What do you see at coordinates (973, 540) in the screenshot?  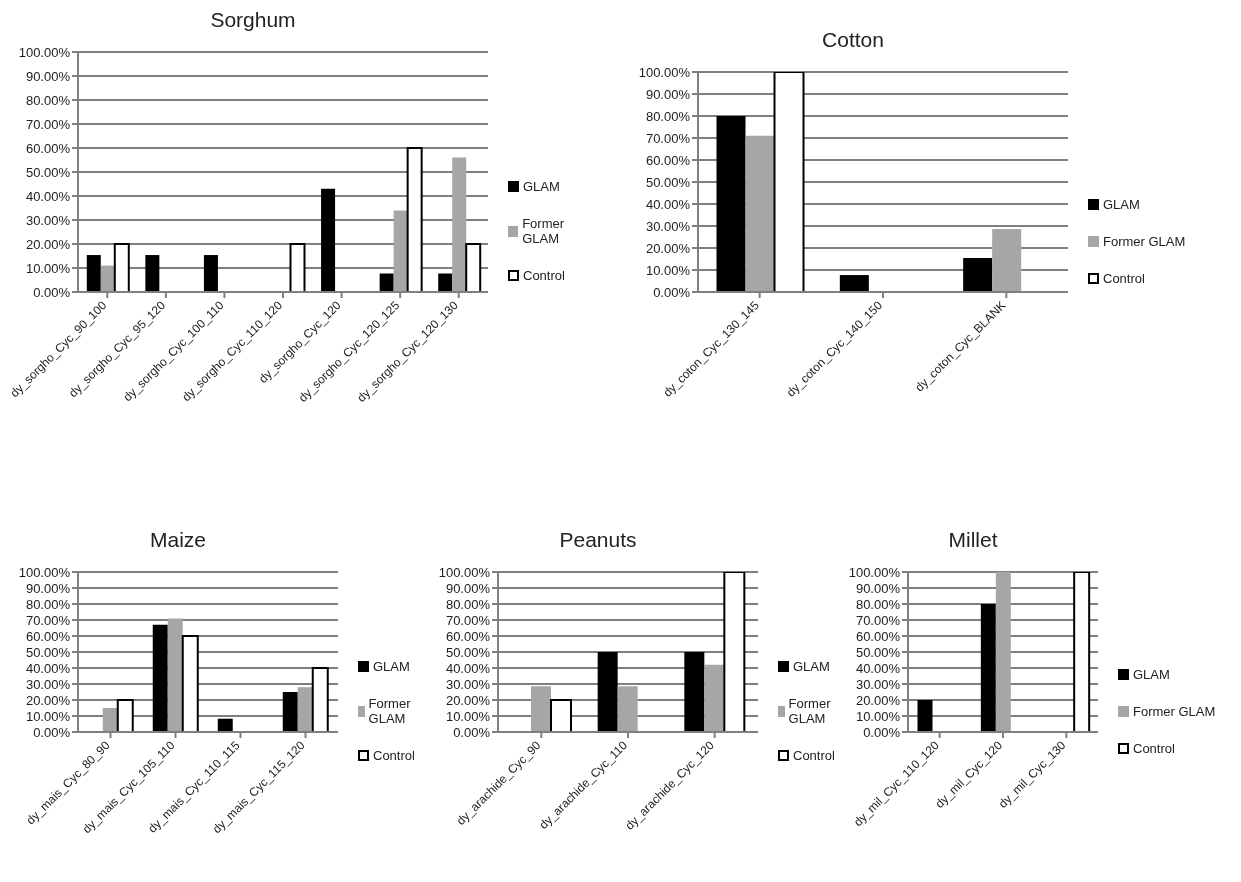 I see `chart-title: Millet` at bounding box center [973, 540].